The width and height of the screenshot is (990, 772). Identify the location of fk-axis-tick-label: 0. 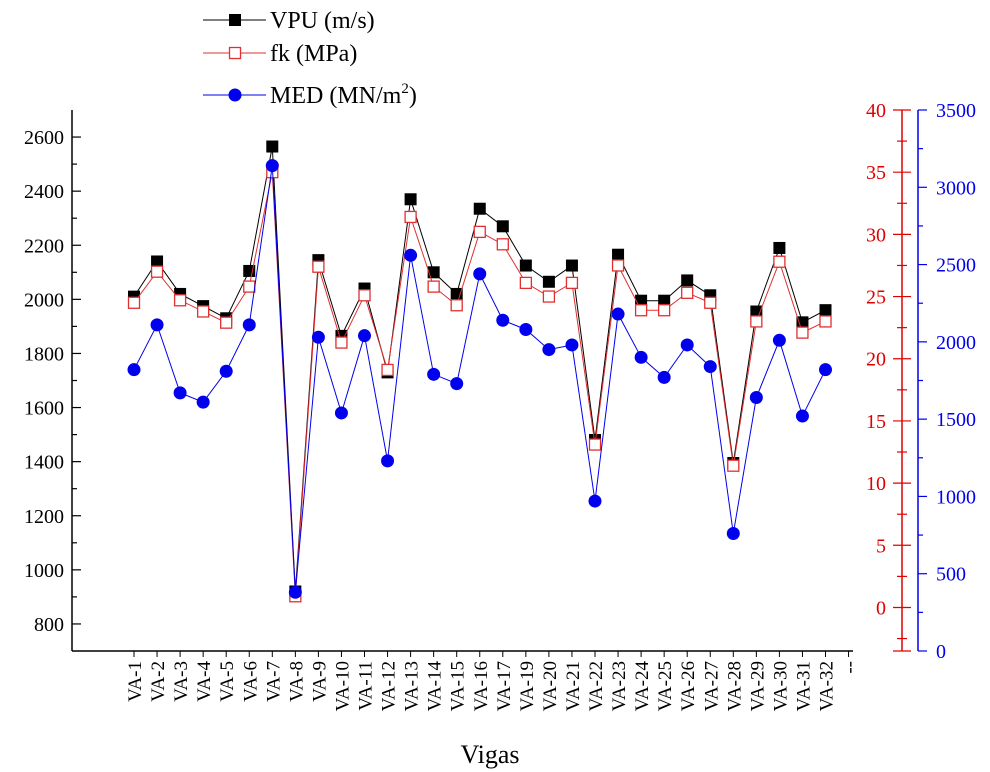
(881, 608).